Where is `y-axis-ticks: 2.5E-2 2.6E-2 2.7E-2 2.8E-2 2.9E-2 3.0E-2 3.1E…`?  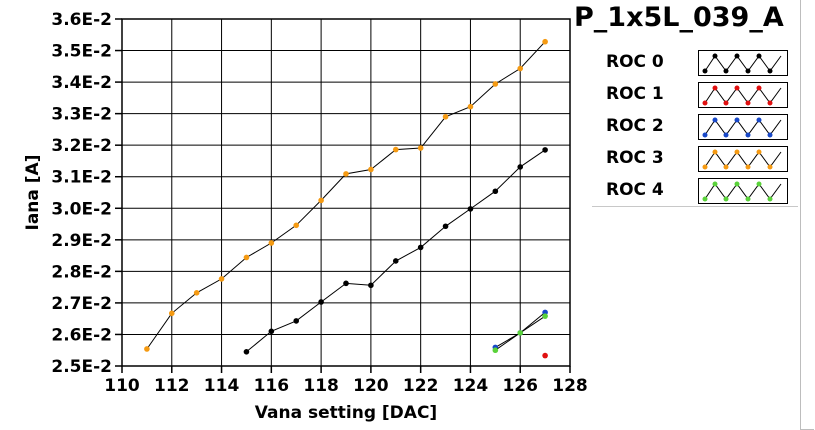
y-axis-ticks: 2.5E-2 2.6E-2 2.7E-2 2.8E-2 2.9E-2 3.0E-2 3.1E… is located at coordinates (86, 193).